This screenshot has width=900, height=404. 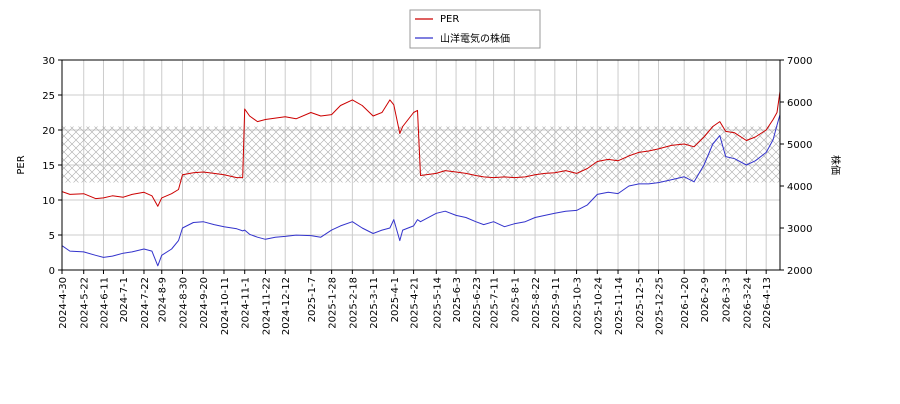 What do you see at coordinates (52, 271) in the screenshot?
I see `y-tick-label: 0` at bounding box center [52, 271].